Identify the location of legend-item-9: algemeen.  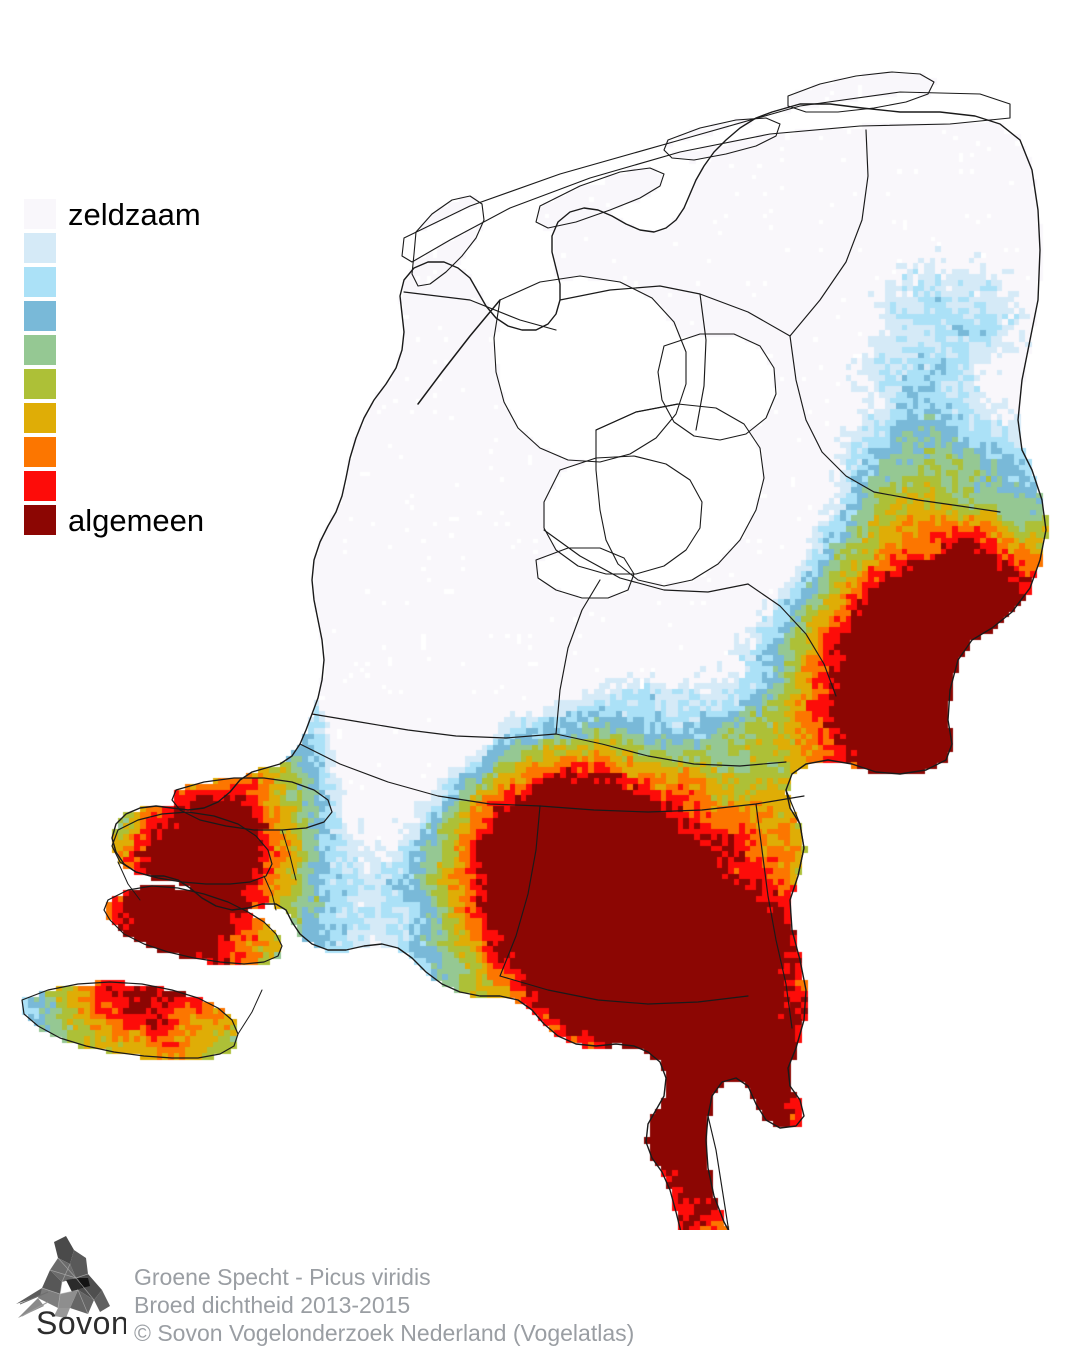
(154, 520).